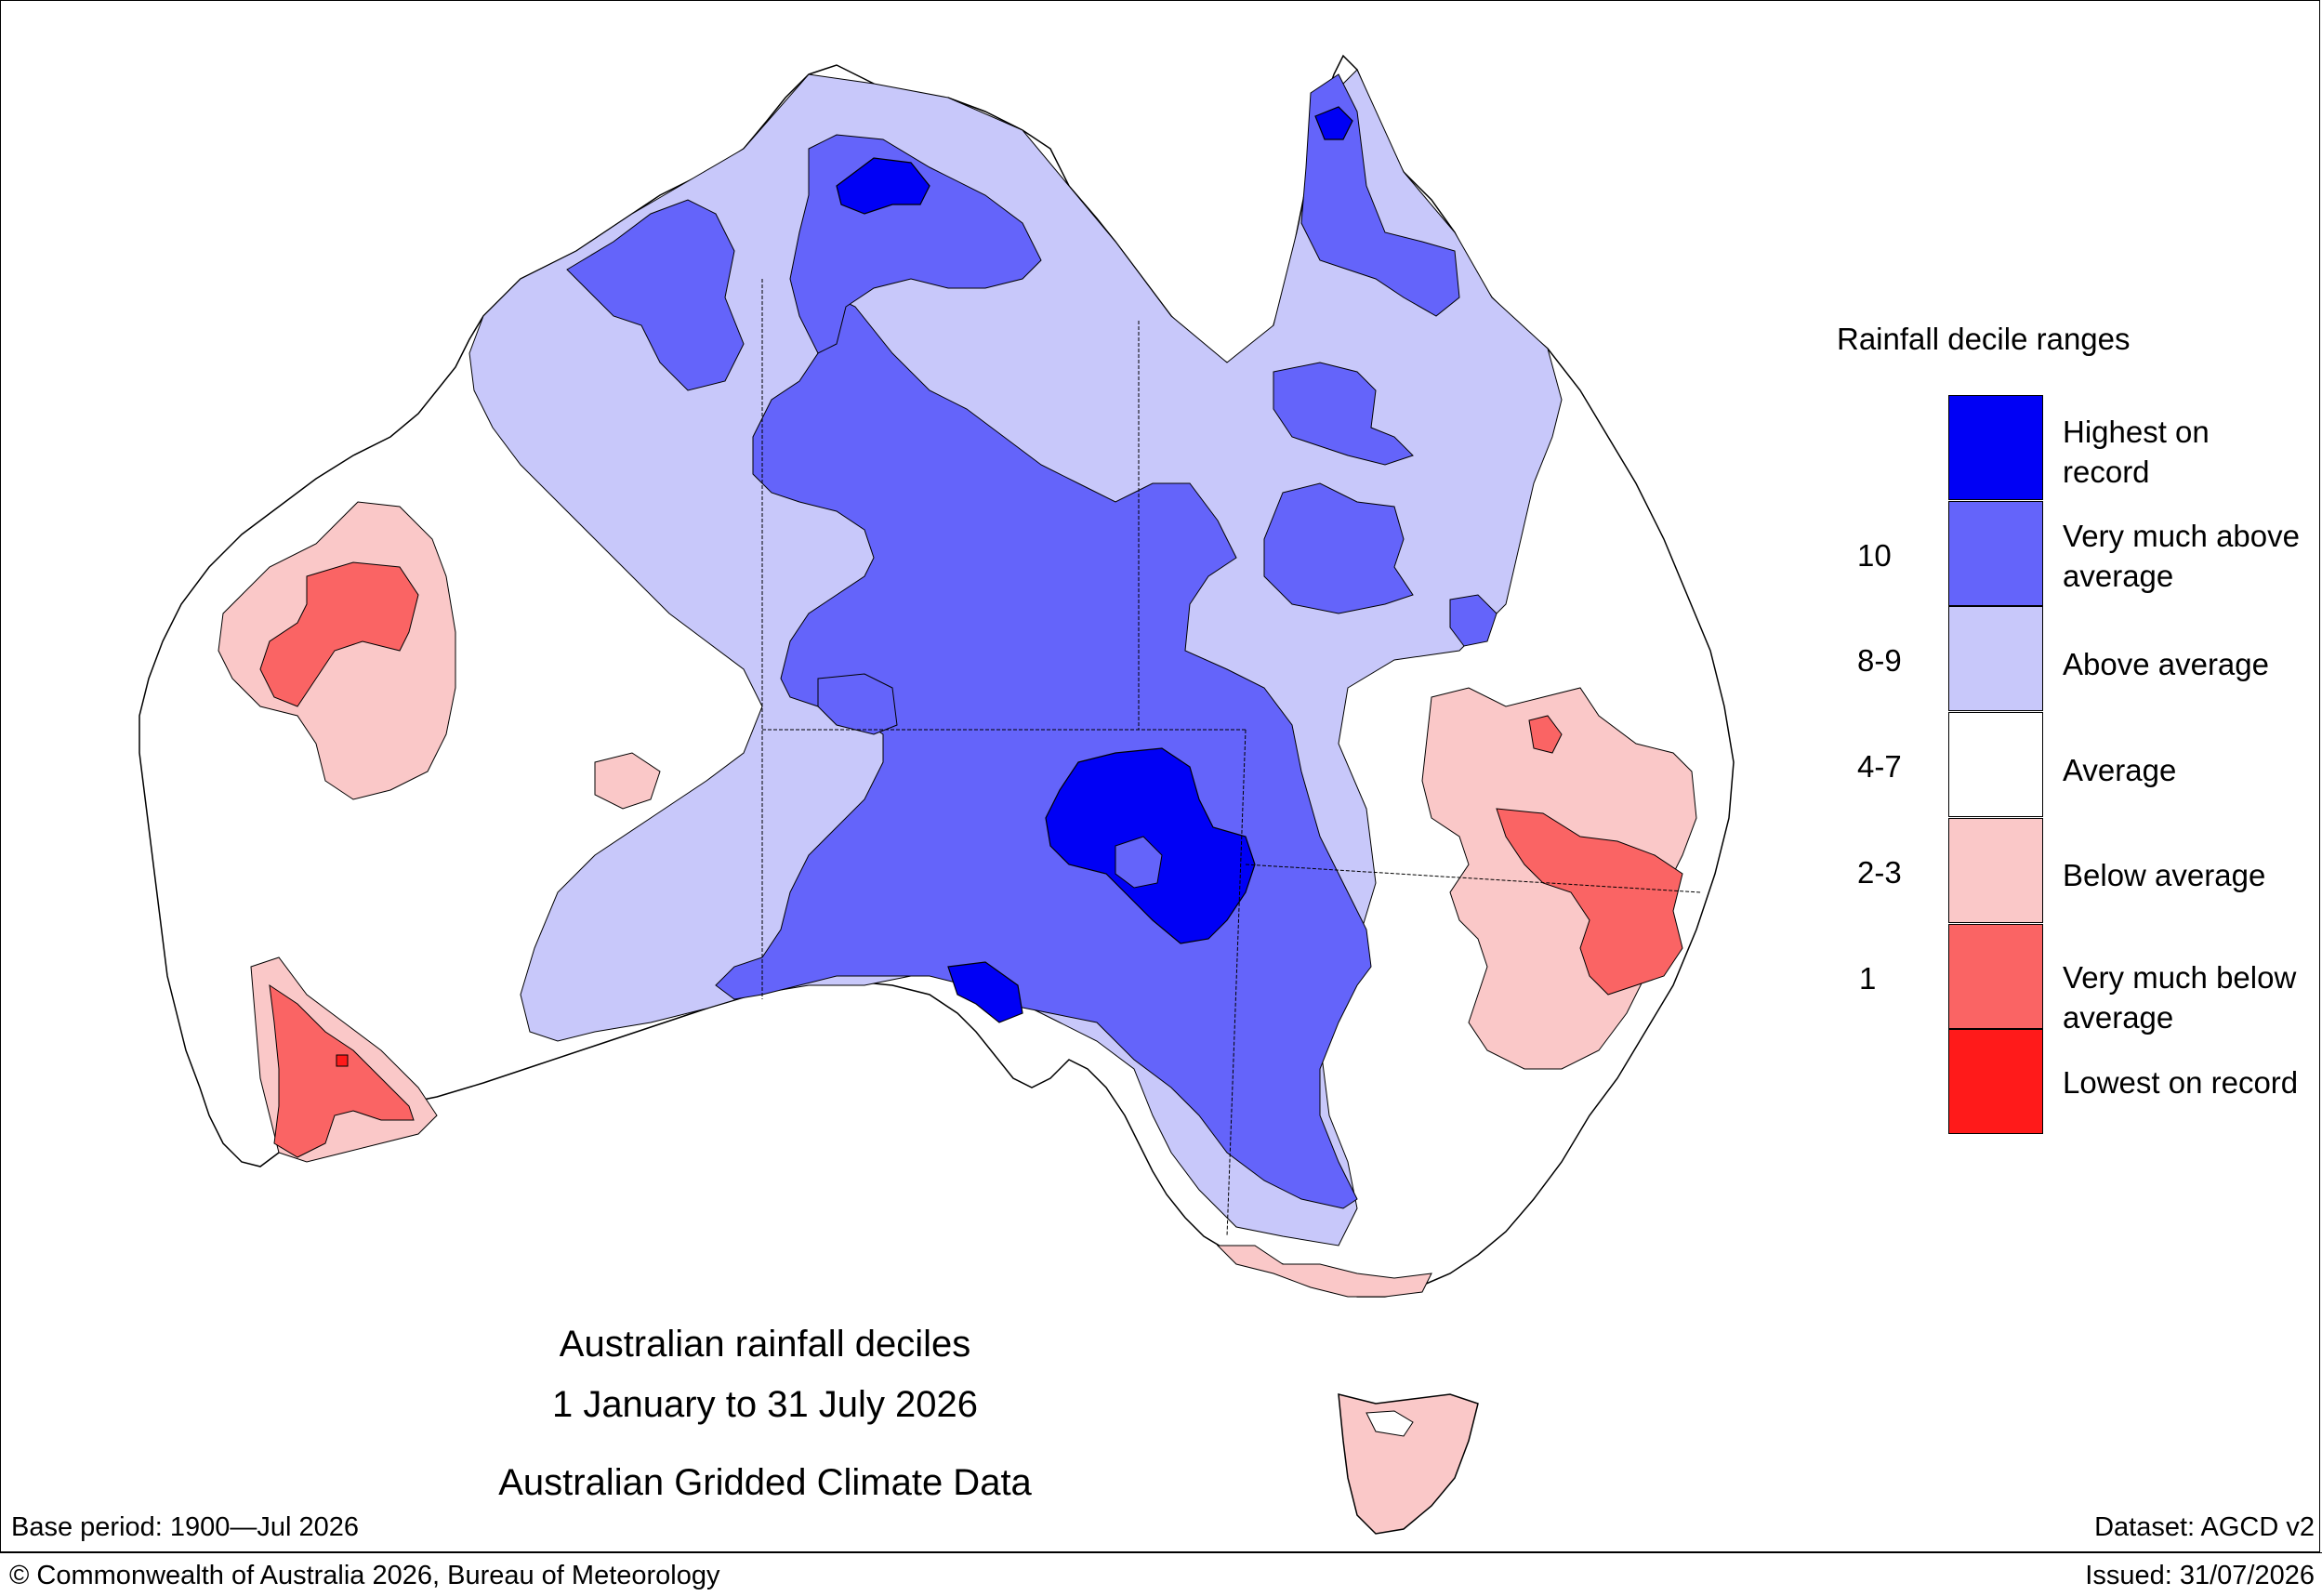 Image resolution: width=2322 pixels, height=1596 pixels. What do you see at coordinates (1333, 123) in the screenshot?
I see `highest-on-record-cape-york` at bounding box center [1333, 123].